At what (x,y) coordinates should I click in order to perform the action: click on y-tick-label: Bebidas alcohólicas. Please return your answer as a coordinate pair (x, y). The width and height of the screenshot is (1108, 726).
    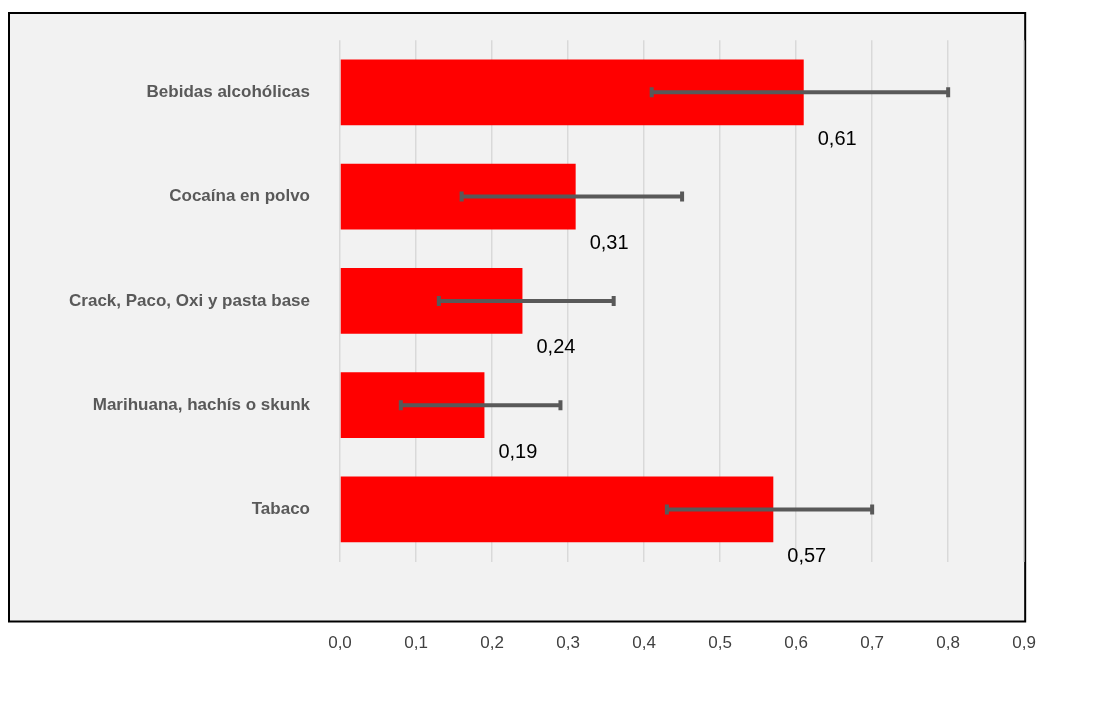
    Looking at the image, I should click on (228, 92).